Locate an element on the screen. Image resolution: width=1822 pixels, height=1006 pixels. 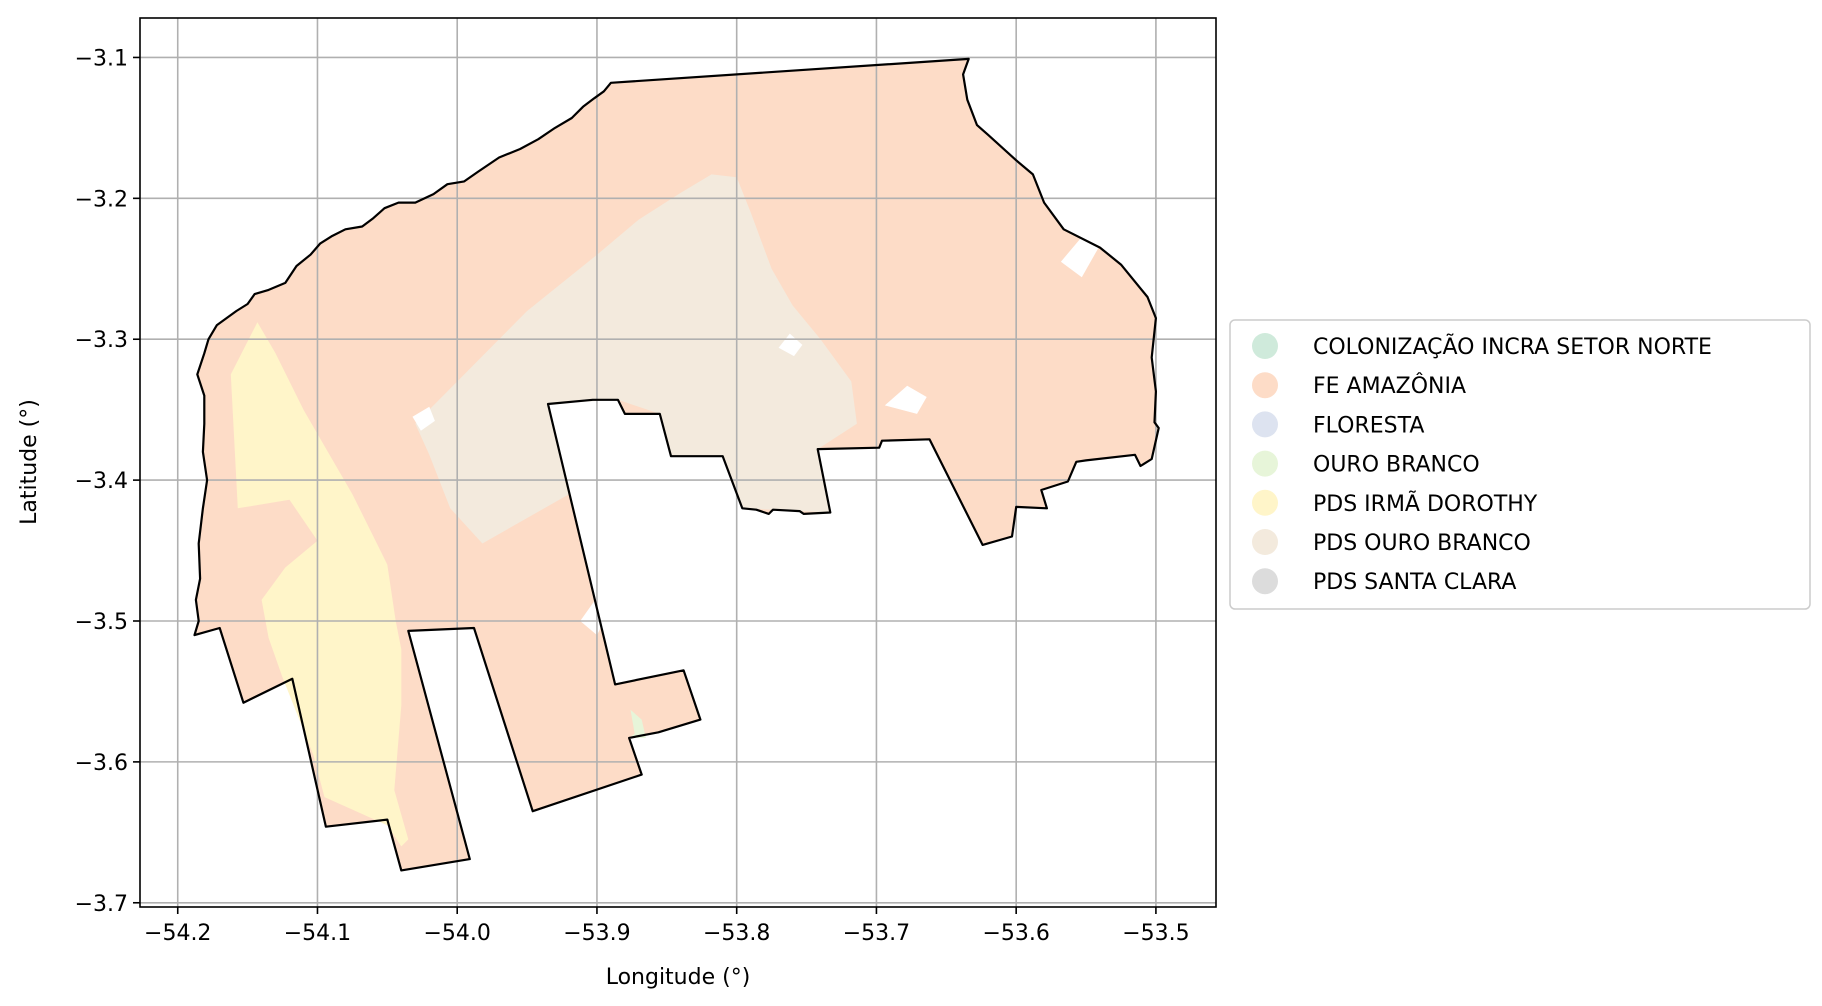
y-tick-label: −3.7 is located at coordinates (101, 904).